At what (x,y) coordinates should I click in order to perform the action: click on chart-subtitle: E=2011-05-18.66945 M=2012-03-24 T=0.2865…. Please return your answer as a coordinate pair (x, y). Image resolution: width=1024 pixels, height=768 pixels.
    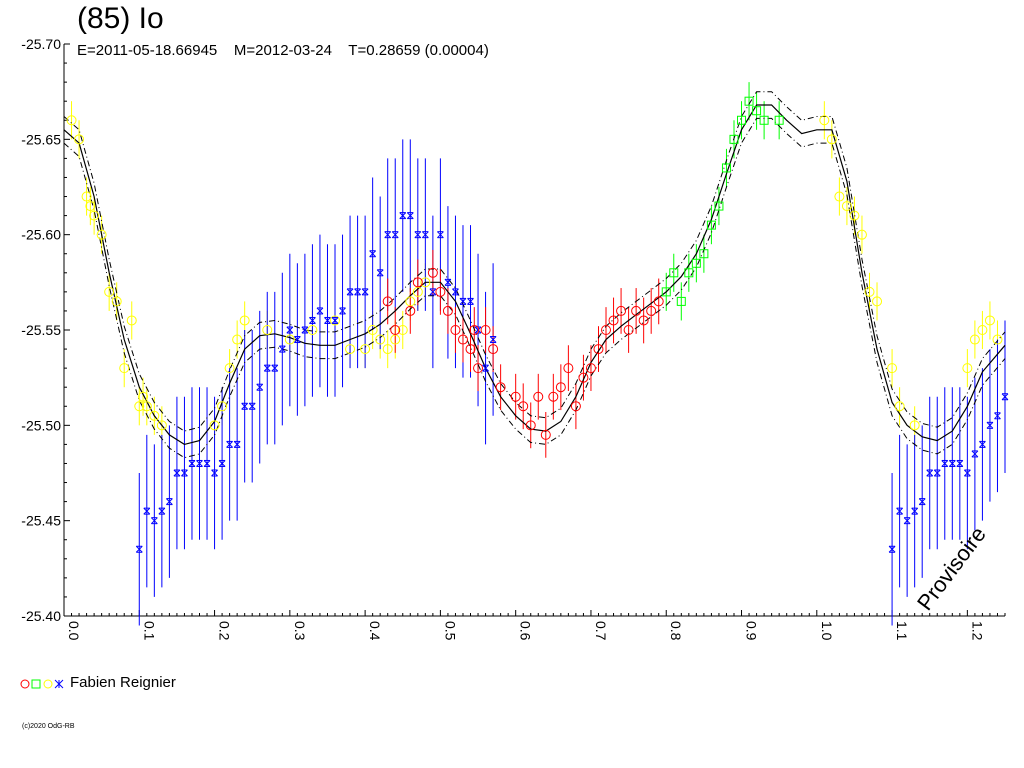
    Looking at the image, I should click on (283, 50).